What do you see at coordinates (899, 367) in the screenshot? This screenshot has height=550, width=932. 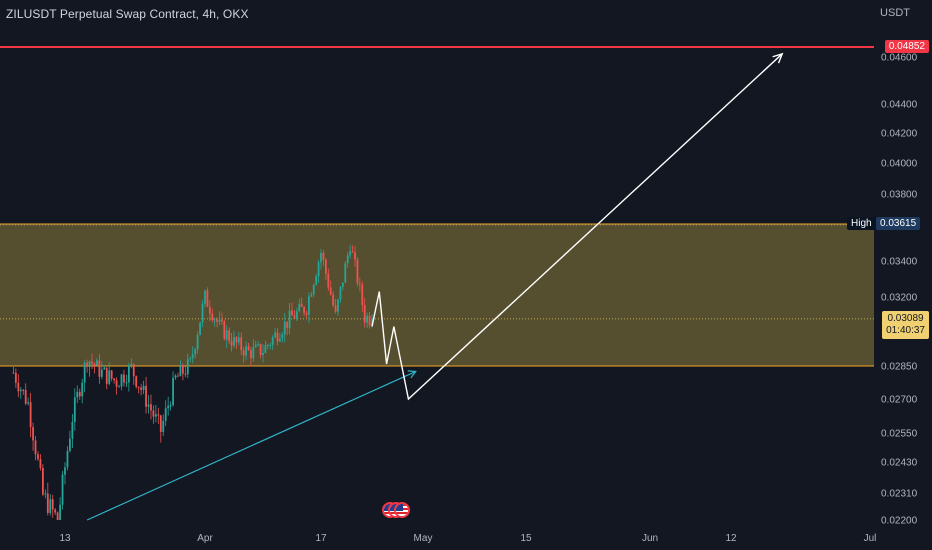 I see `y-tick-label-7: 0.02850` at bounding box center [899, 367].